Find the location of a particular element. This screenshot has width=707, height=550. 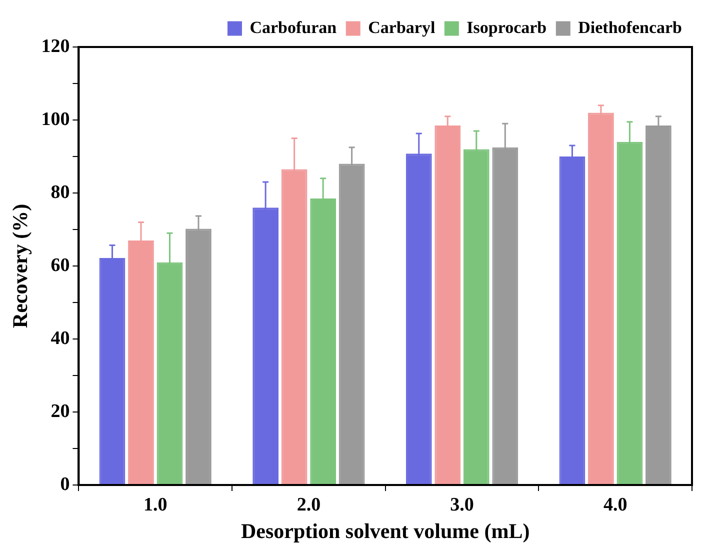

x-tick-label: 2.0 is located at coordinates (308, 505).